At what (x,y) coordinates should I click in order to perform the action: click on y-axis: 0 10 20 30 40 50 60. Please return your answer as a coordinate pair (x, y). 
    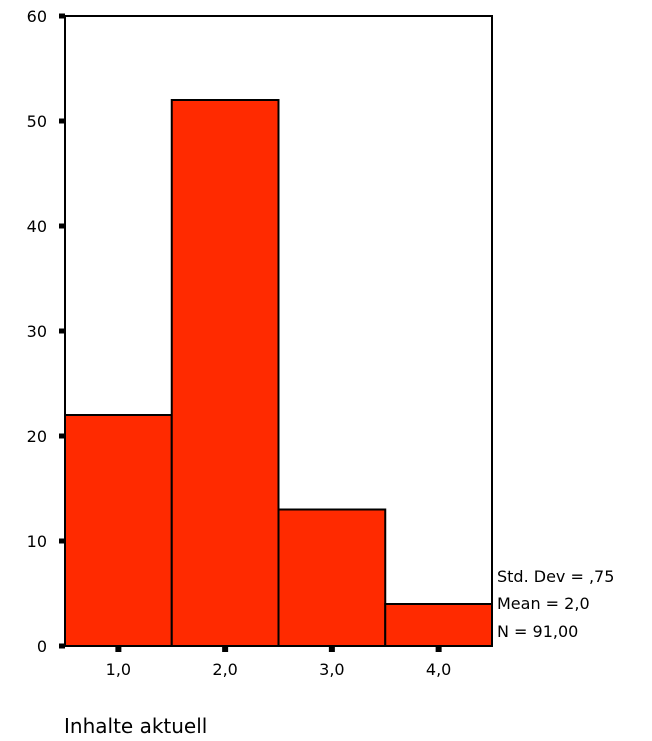
    Looking at the image, I should click on (46, 331).